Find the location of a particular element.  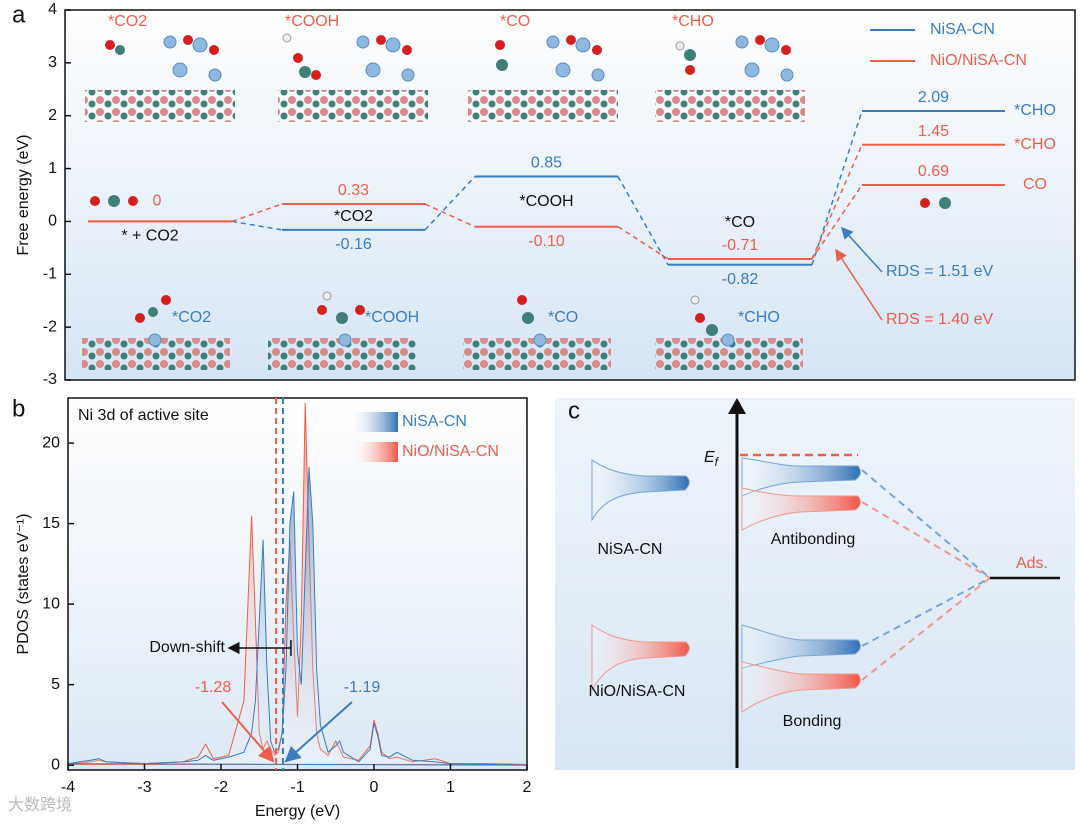

panel-label: b is located at coordinates (18, 408).